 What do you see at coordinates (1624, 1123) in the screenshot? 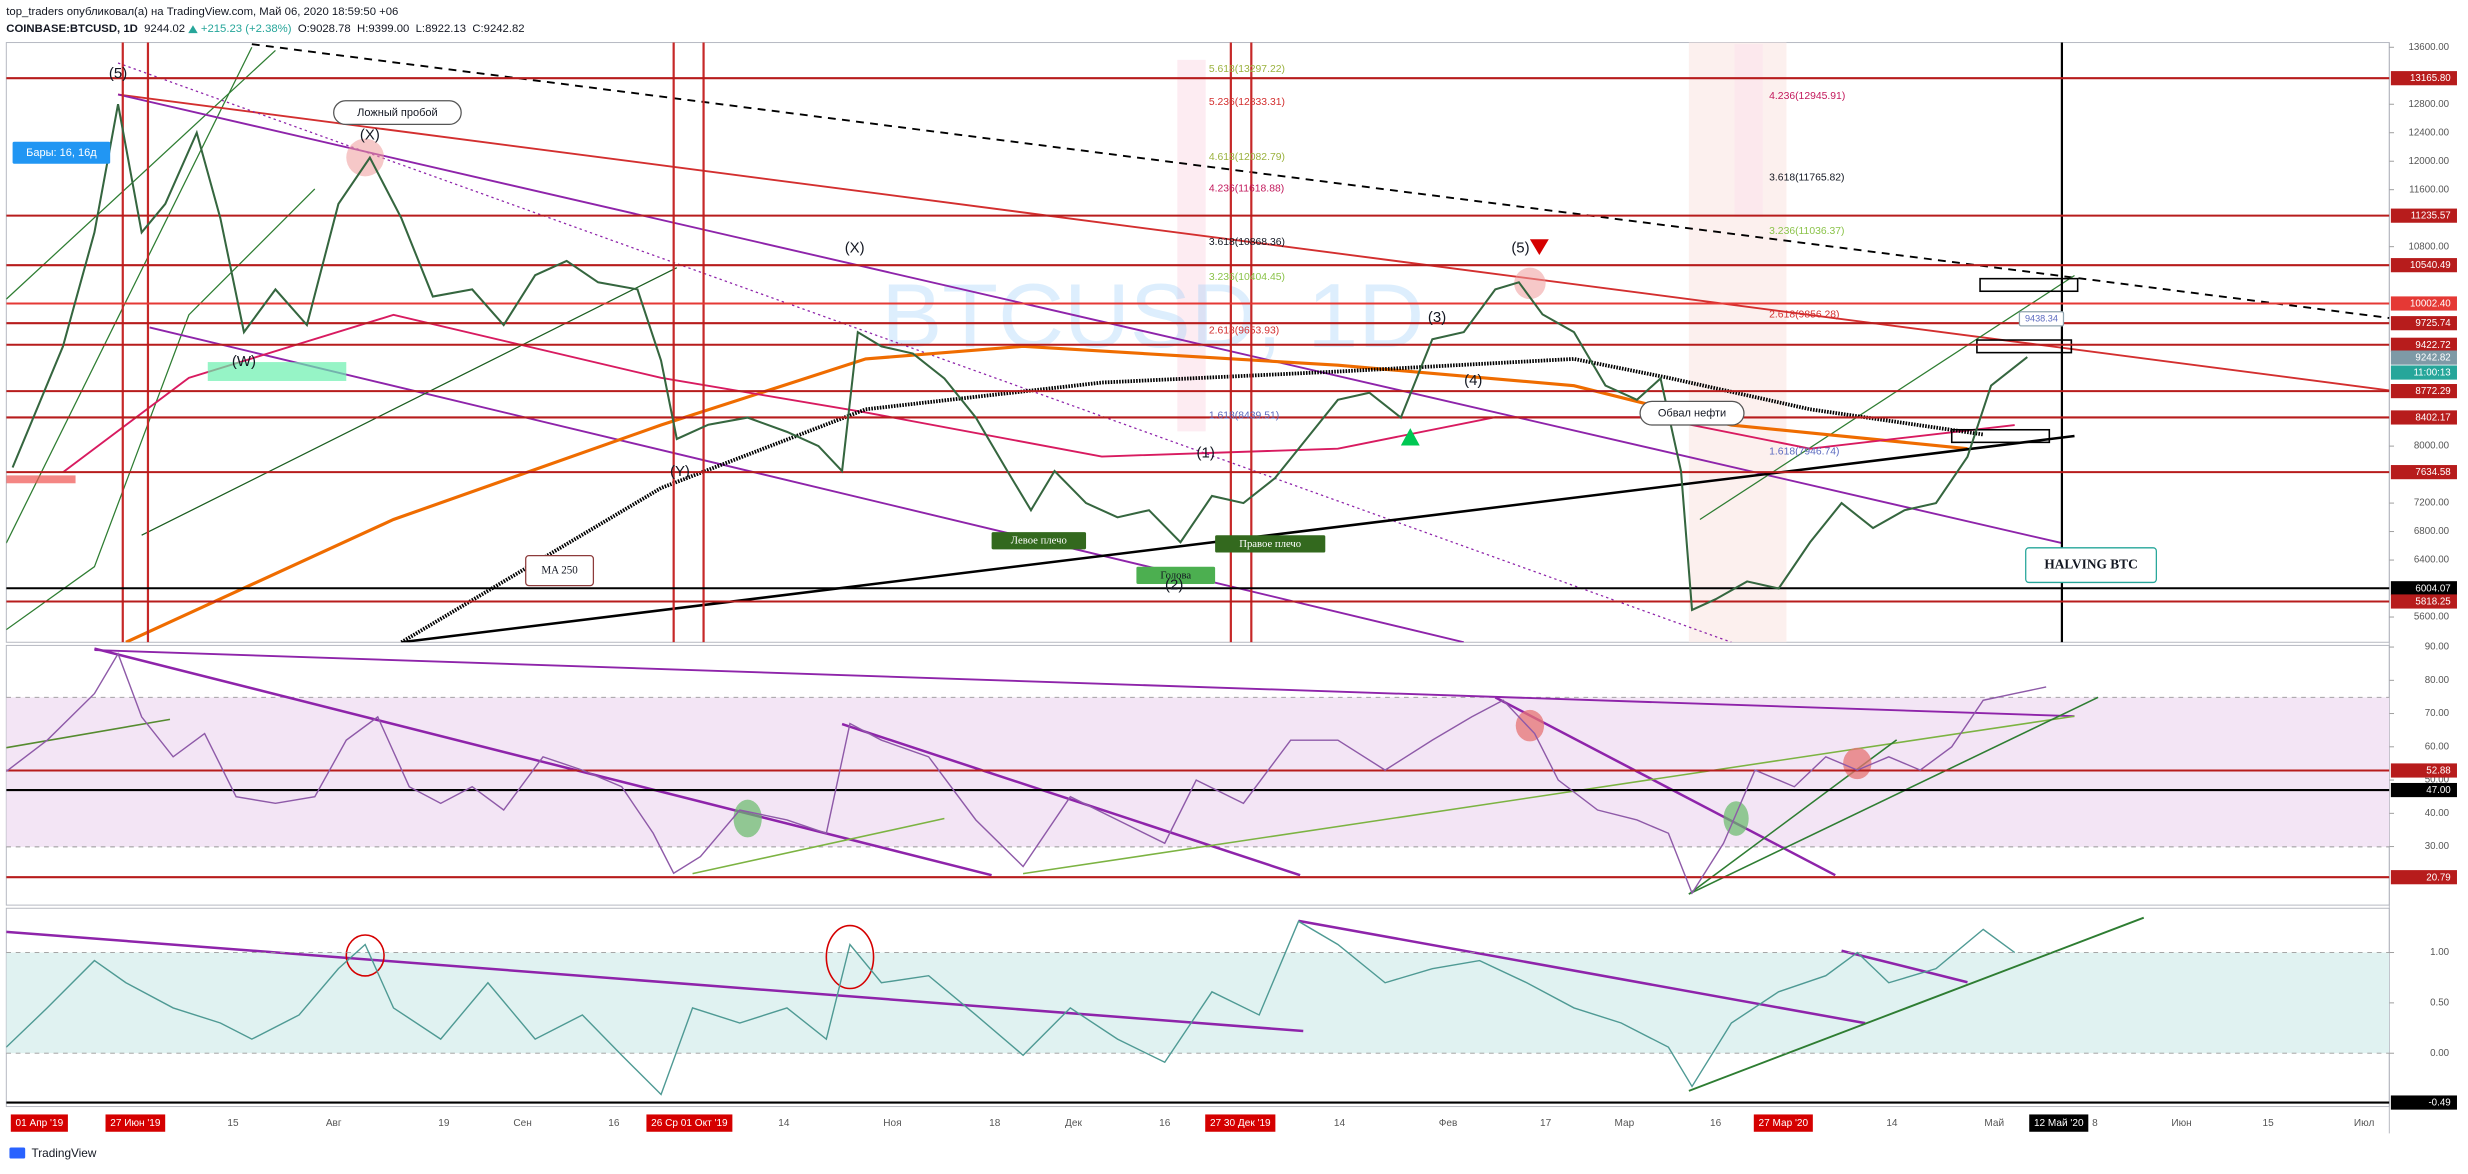
I see `x-tick-label: Мар` at bounding box center [1624, 1123].